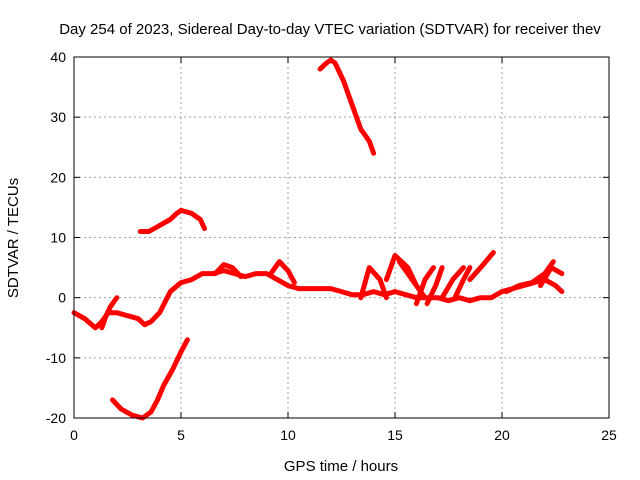  Describe the element at coordinates (150, 379) in the screenshot. I see `series-segment-c` at that location.